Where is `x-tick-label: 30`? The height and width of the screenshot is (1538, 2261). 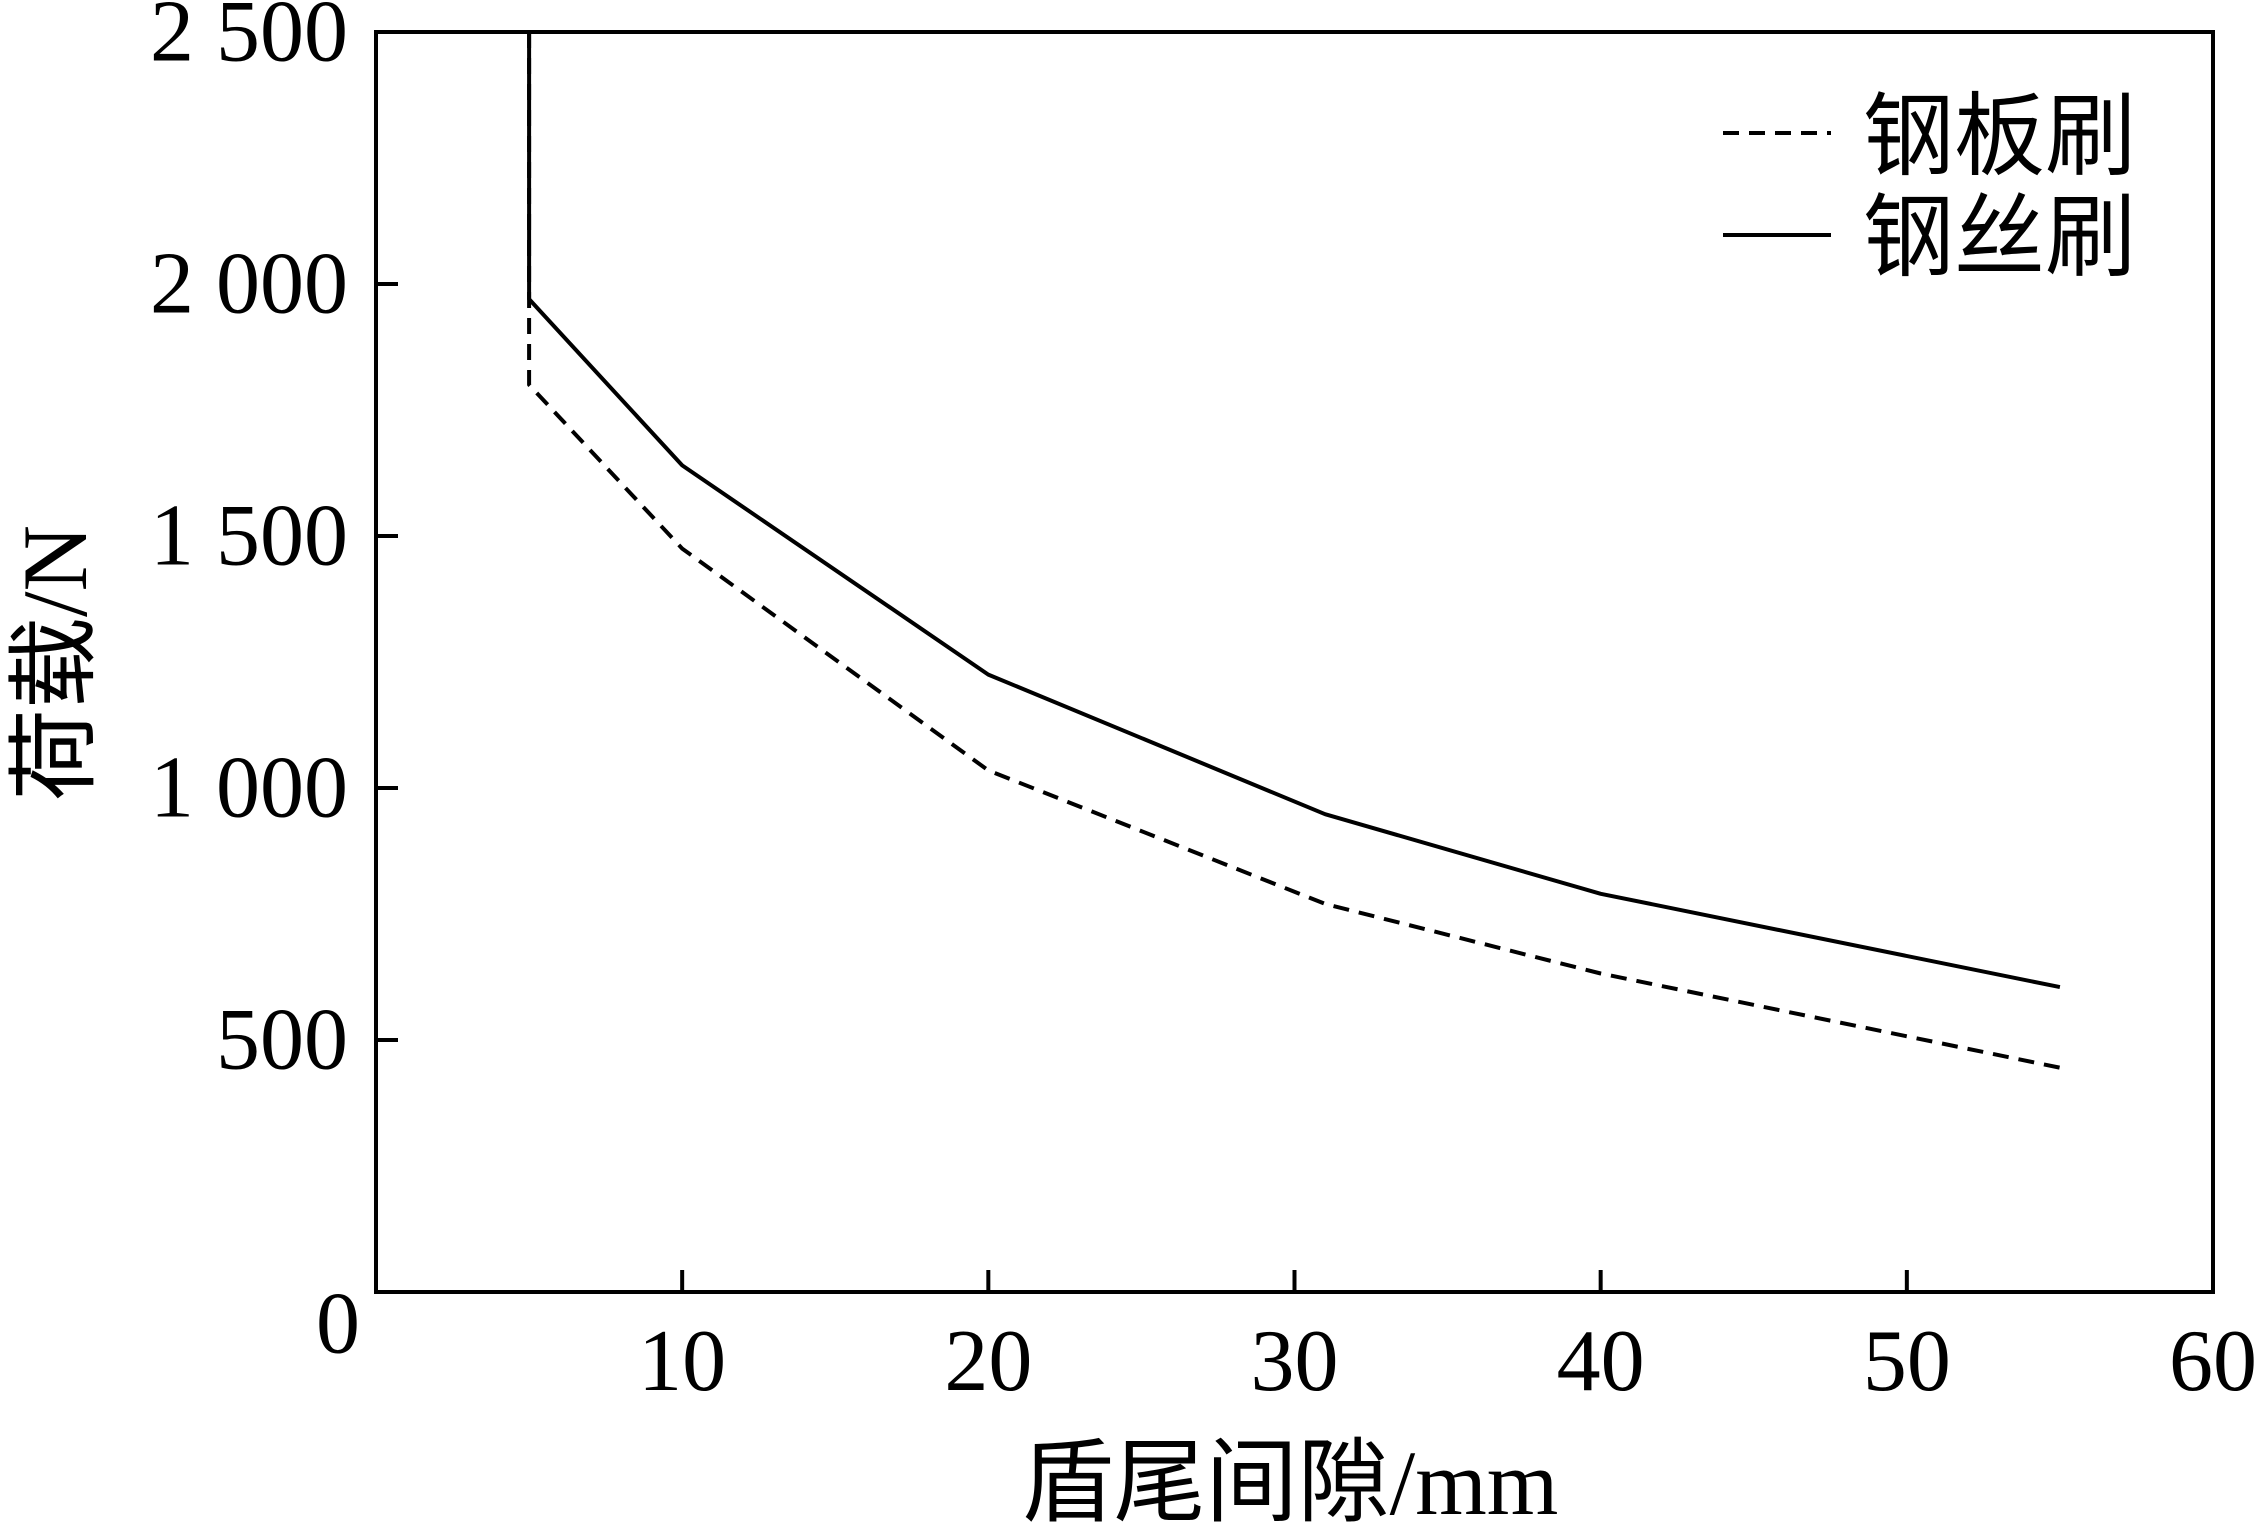 x-tick-label: 30 is located at coordinates (1295, 1361).